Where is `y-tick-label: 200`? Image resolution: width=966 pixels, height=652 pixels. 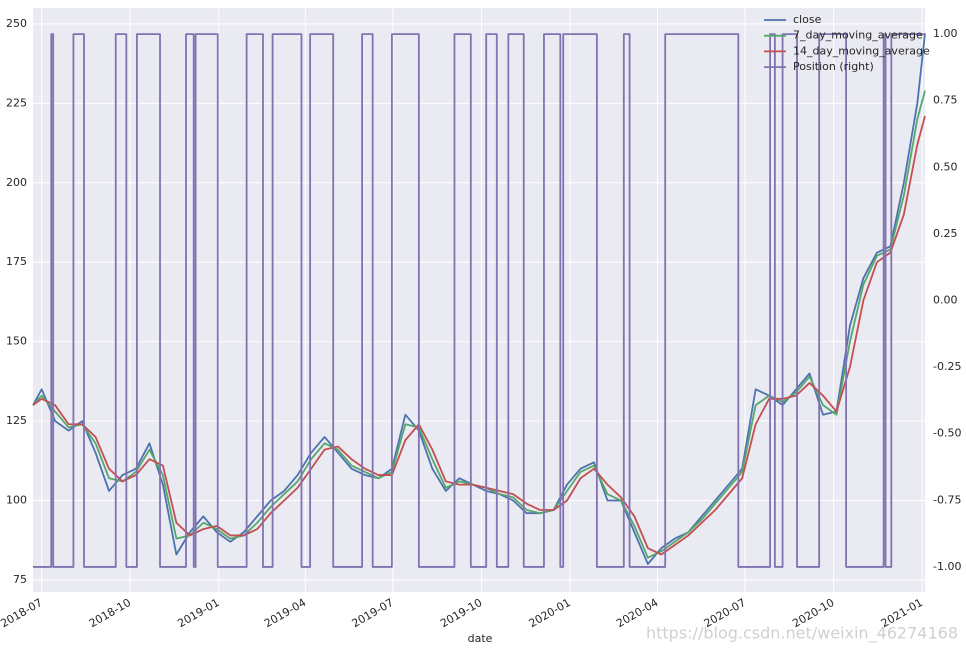
y-tick-label: 200 is located at coordinates (16, 182).